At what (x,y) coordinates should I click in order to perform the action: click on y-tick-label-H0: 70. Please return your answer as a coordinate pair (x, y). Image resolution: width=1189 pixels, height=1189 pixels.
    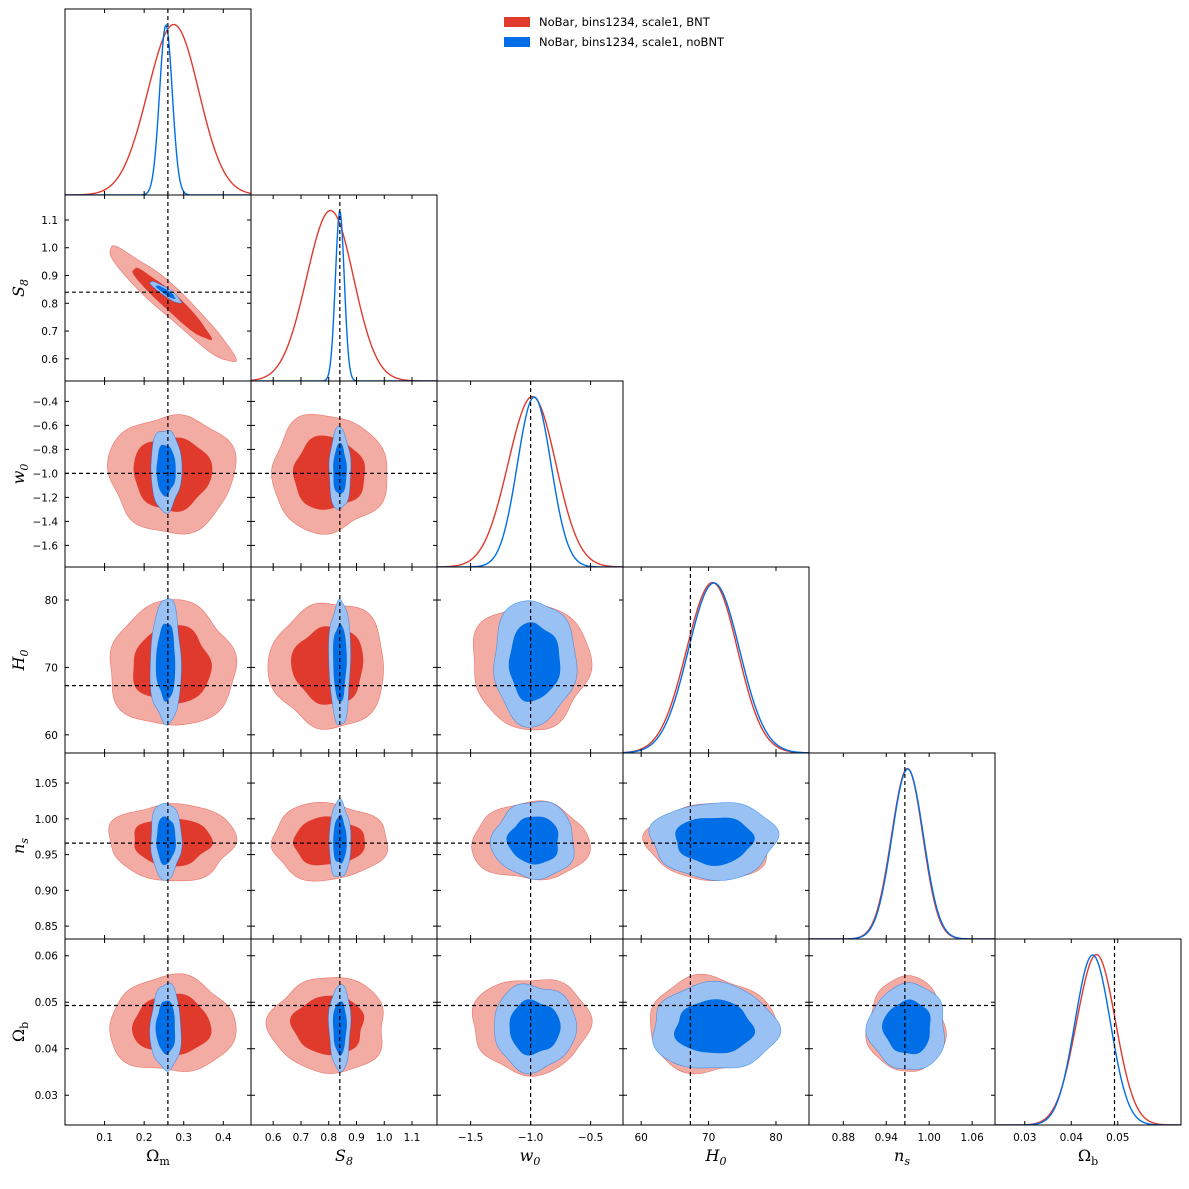
    Looking at the image, I should click on (51, 668).